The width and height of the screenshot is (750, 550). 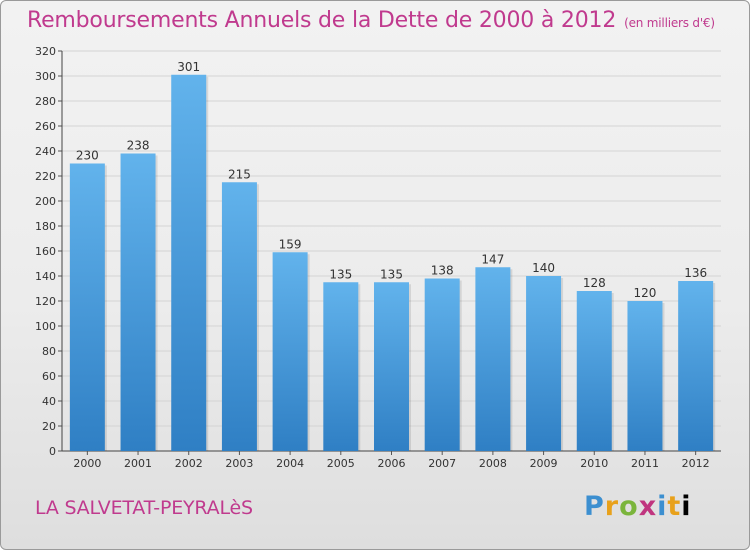 What do you see at coordinates (695, 273) in the screenshot?
I see `bar-value-label: 136` at bounding box center [695, 273].